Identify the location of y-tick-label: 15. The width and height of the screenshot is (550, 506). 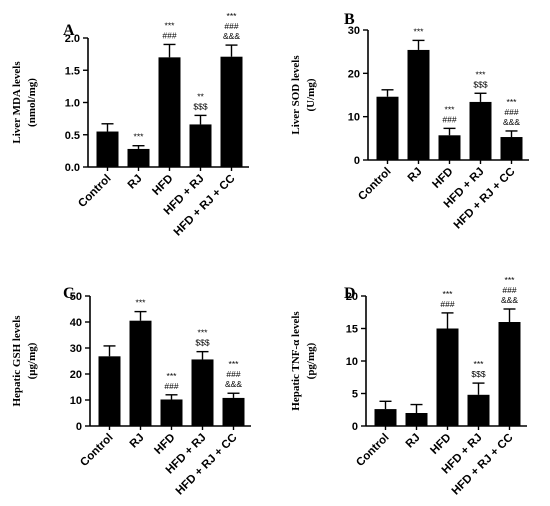
(352, 330).